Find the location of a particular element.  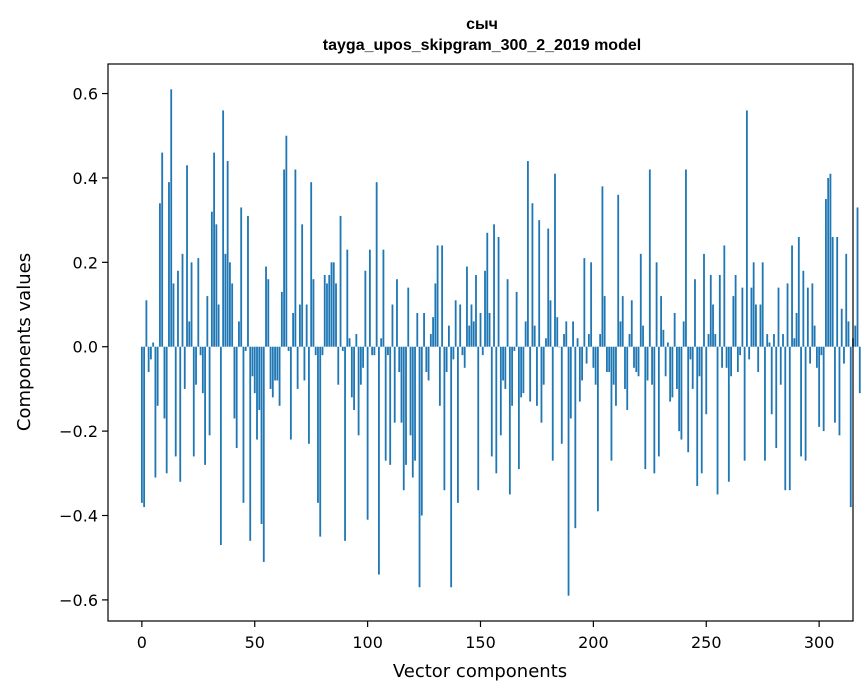

y-tick-label: −0.4 is located at coordinates (78, 516).